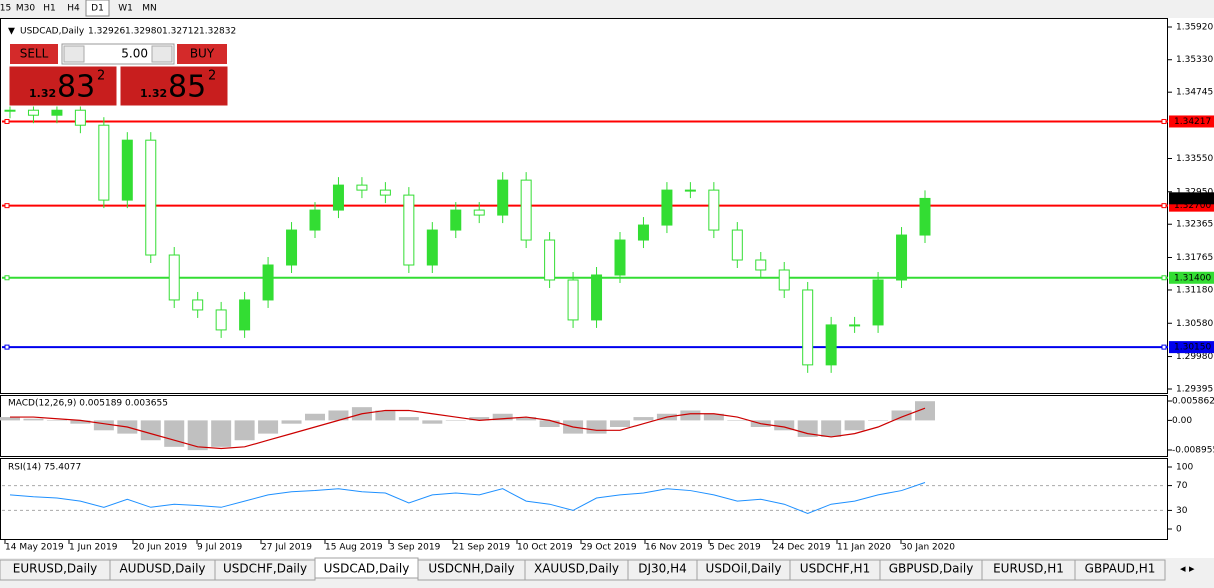 The image size is (1214, 588). What do you see at coordinates (52, 32) in the screenshot?
I see `symbol-label: USDCAD,Daily` at bounding box center [52, 32].